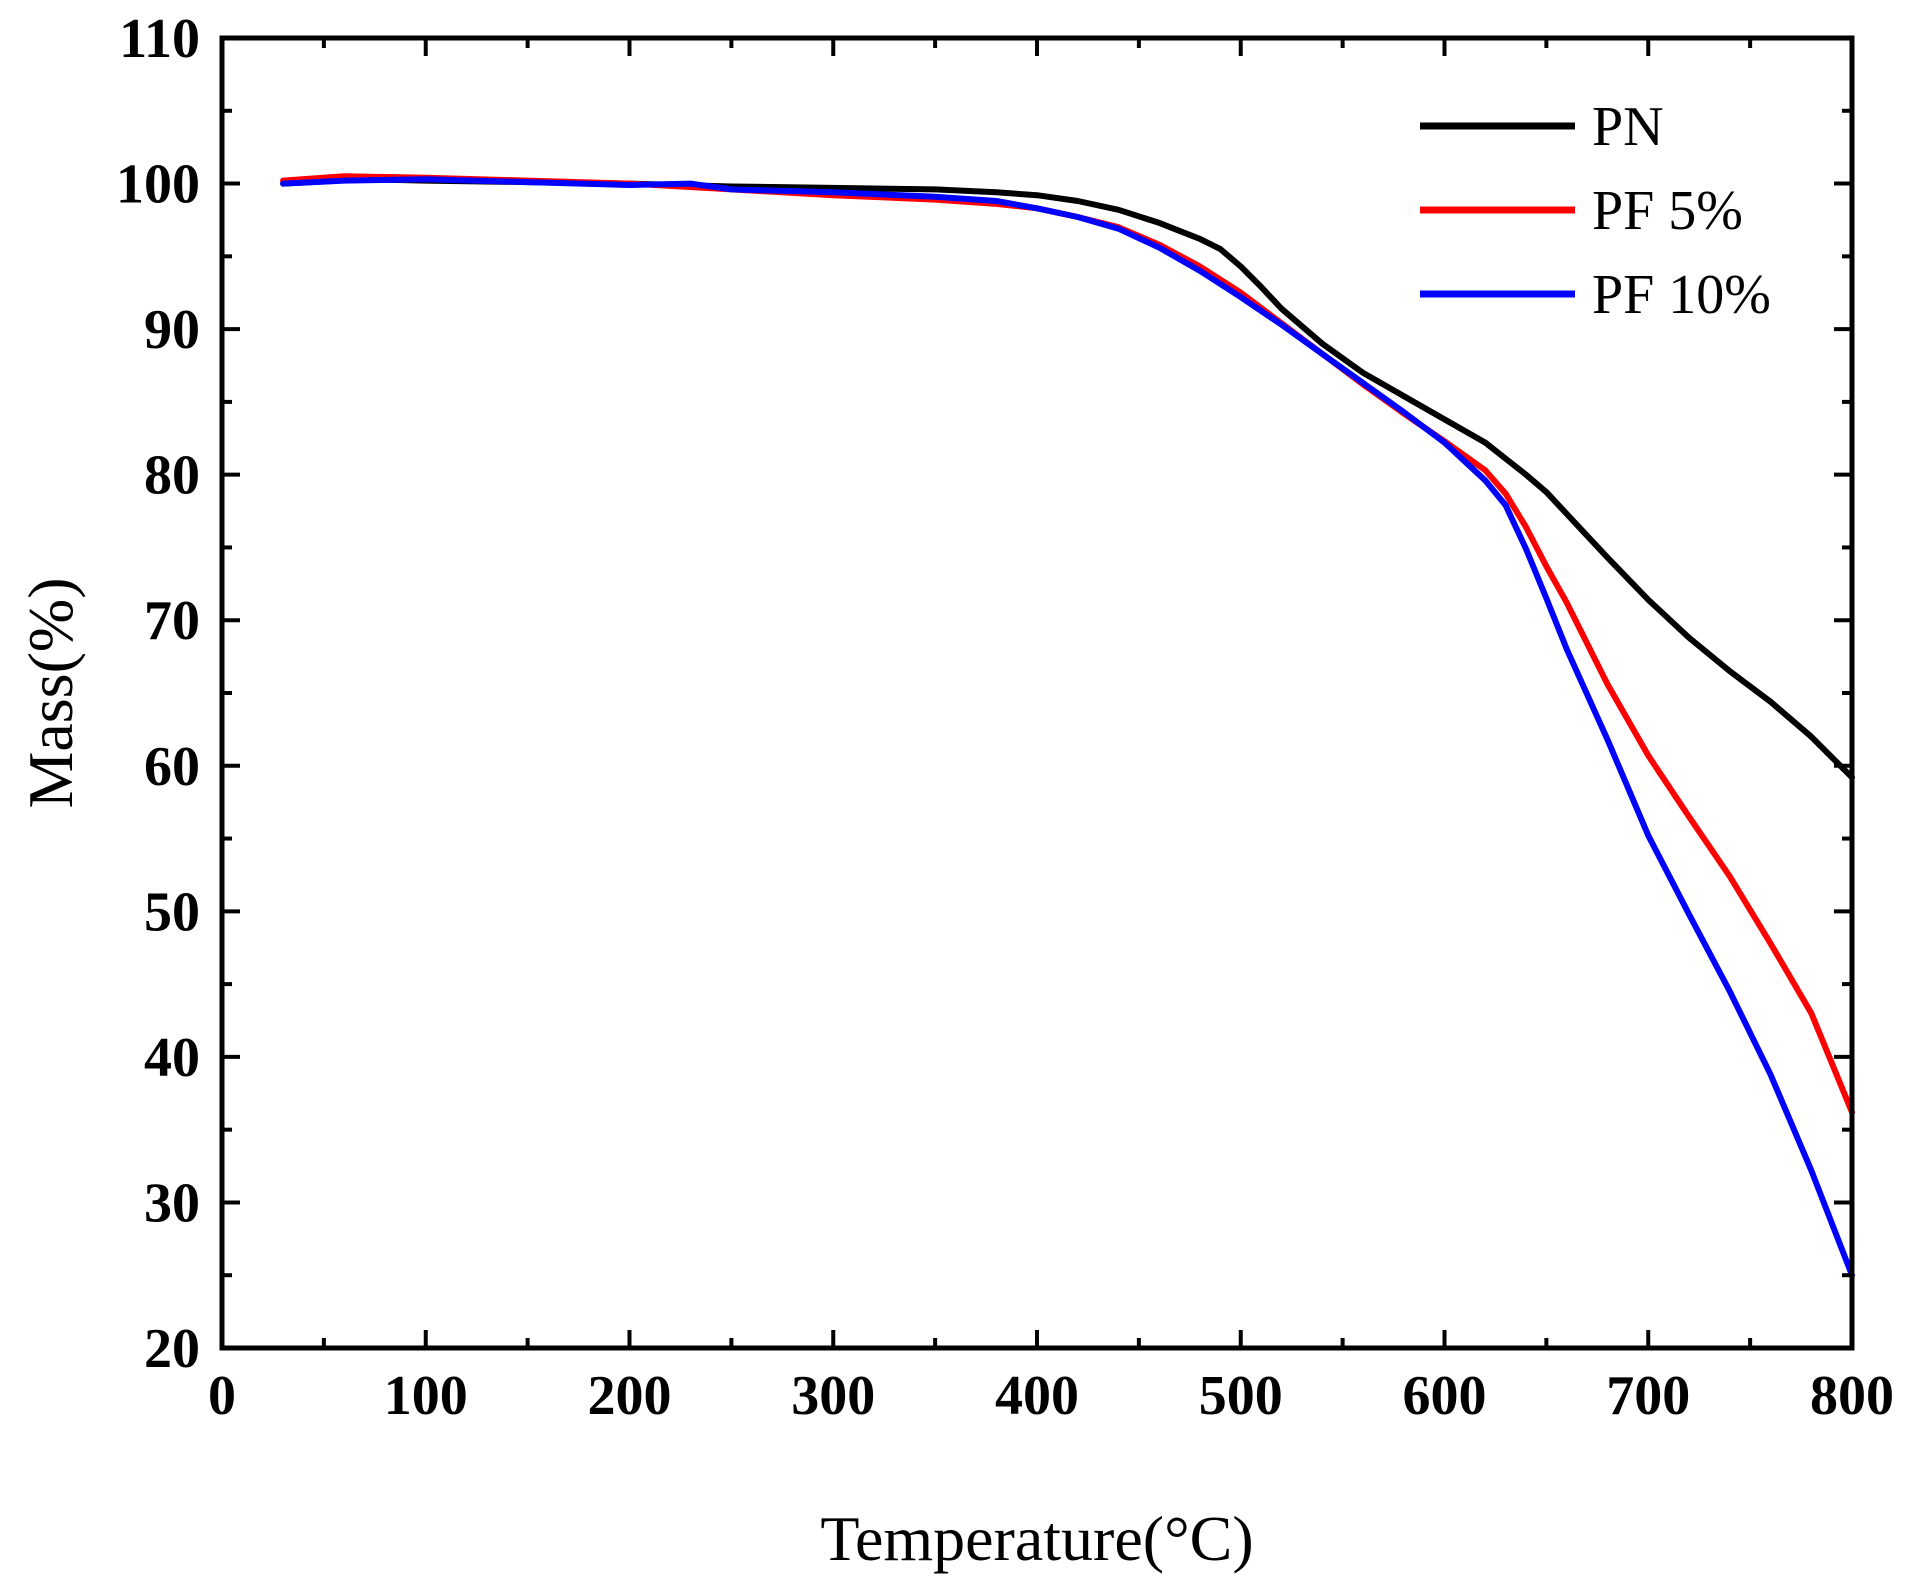  What do you see at coordinates (172, 330) in the screenshot?
I see `y-tick-label: 90` at bounding box center [172, 330].